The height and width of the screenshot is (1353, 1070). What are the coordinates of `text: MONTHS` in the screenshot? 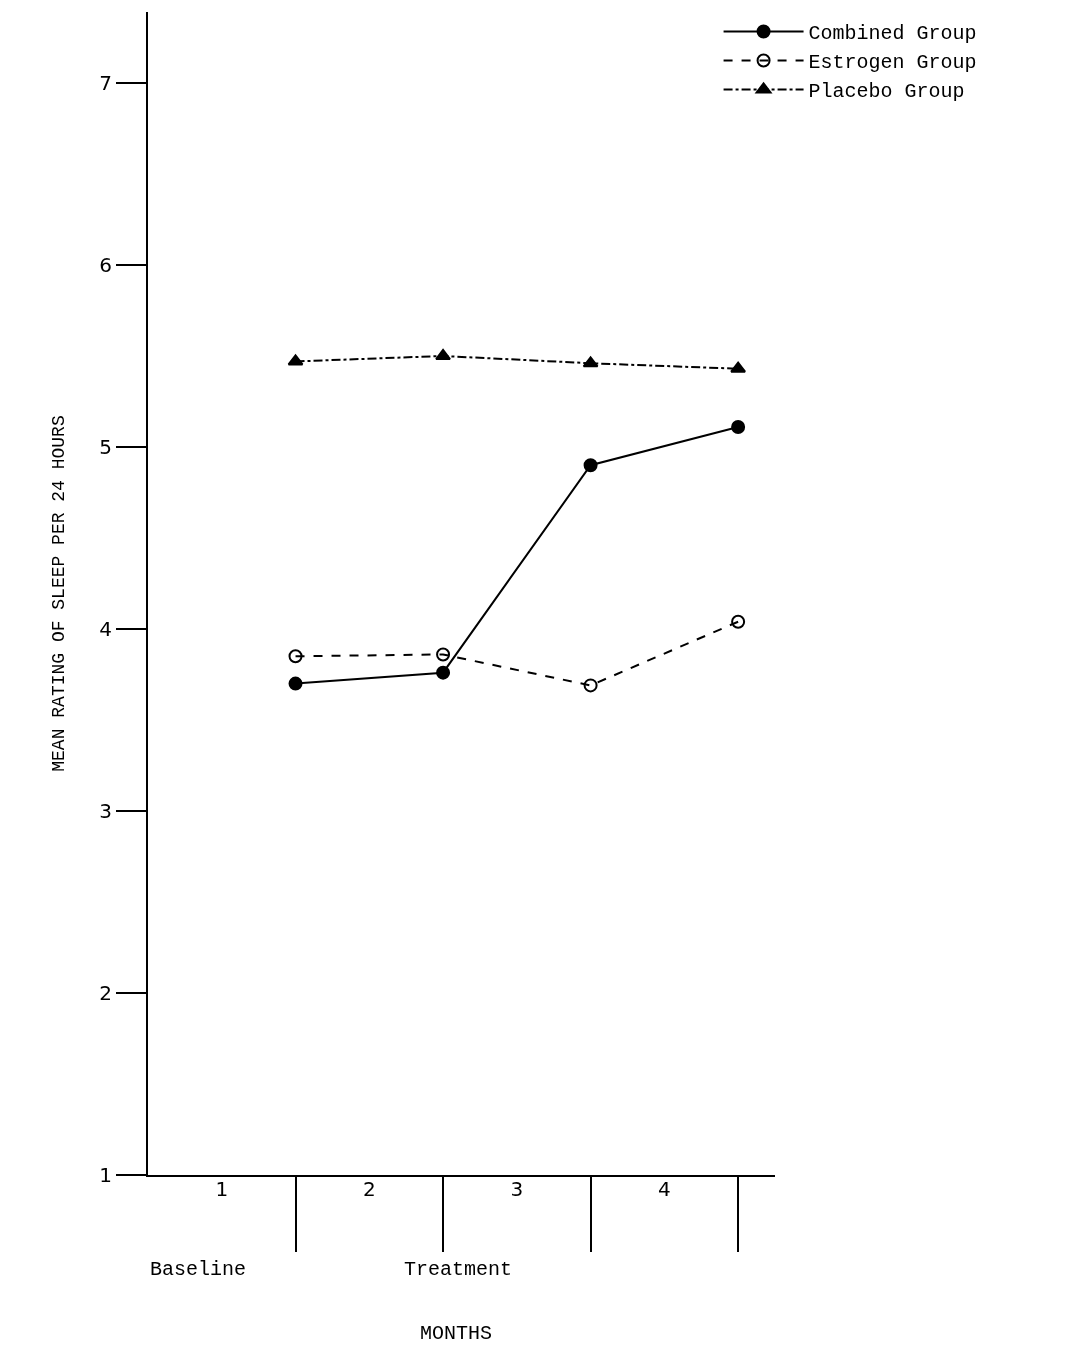 It's located at (456, 1333).